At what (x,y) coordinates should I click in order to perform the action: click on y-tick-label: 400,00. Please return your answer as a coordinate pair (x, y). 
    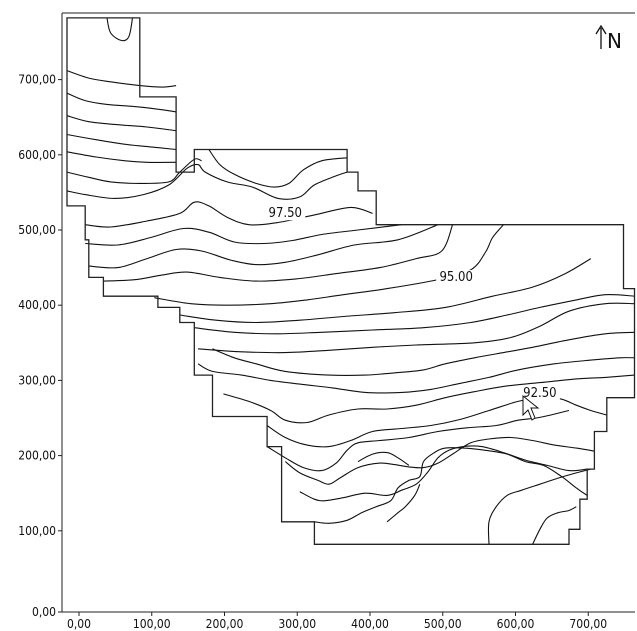
    Looking at the image, I should click on (37, 305).